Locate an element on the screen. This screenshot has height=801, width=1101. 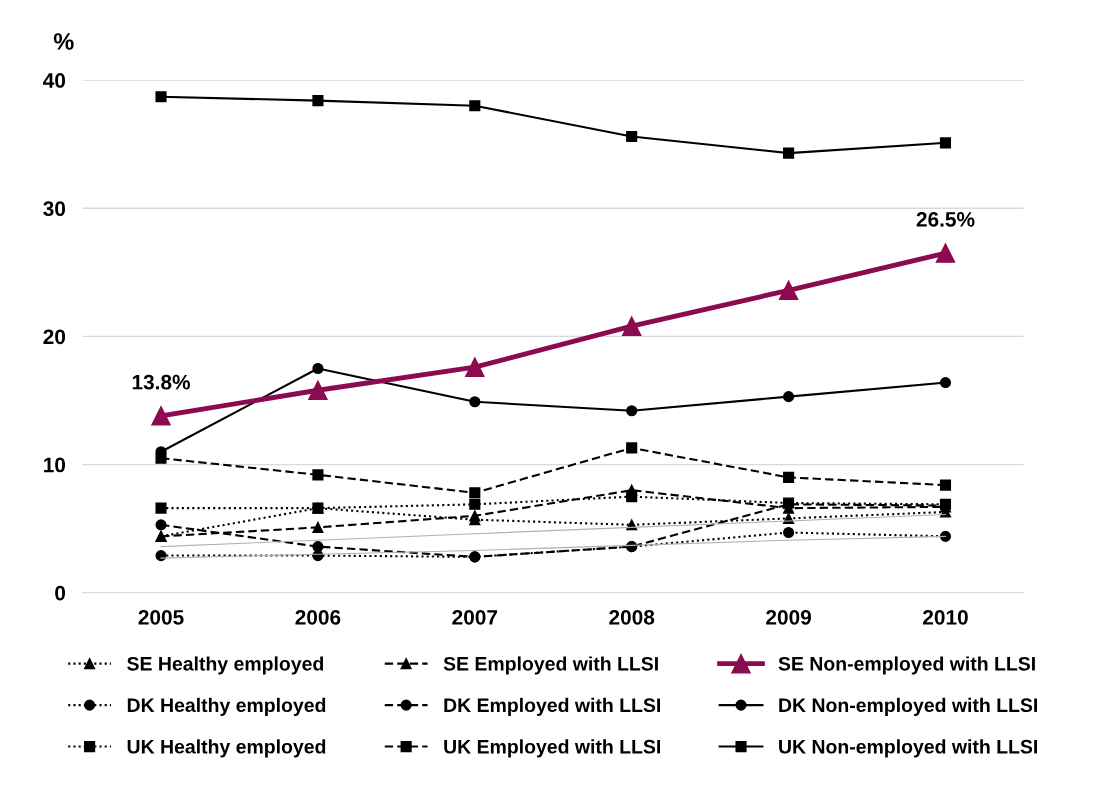
legend-label: UK Non-employed with LLSI is located at coordinates (908, 748).